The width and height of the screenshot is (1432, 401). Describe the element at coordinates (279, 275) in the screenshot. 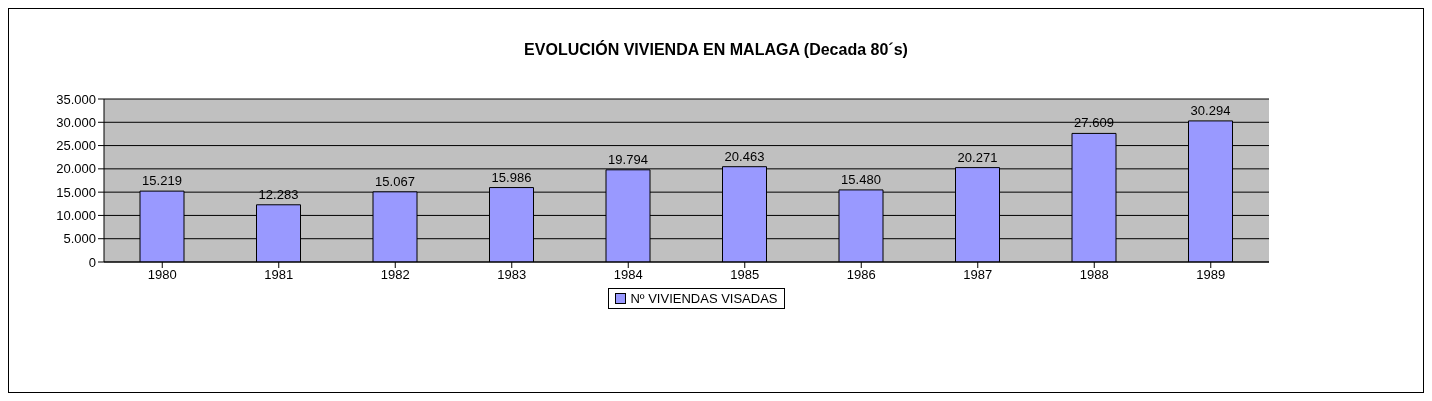

I see `x-tick-label: 1981` at that location.